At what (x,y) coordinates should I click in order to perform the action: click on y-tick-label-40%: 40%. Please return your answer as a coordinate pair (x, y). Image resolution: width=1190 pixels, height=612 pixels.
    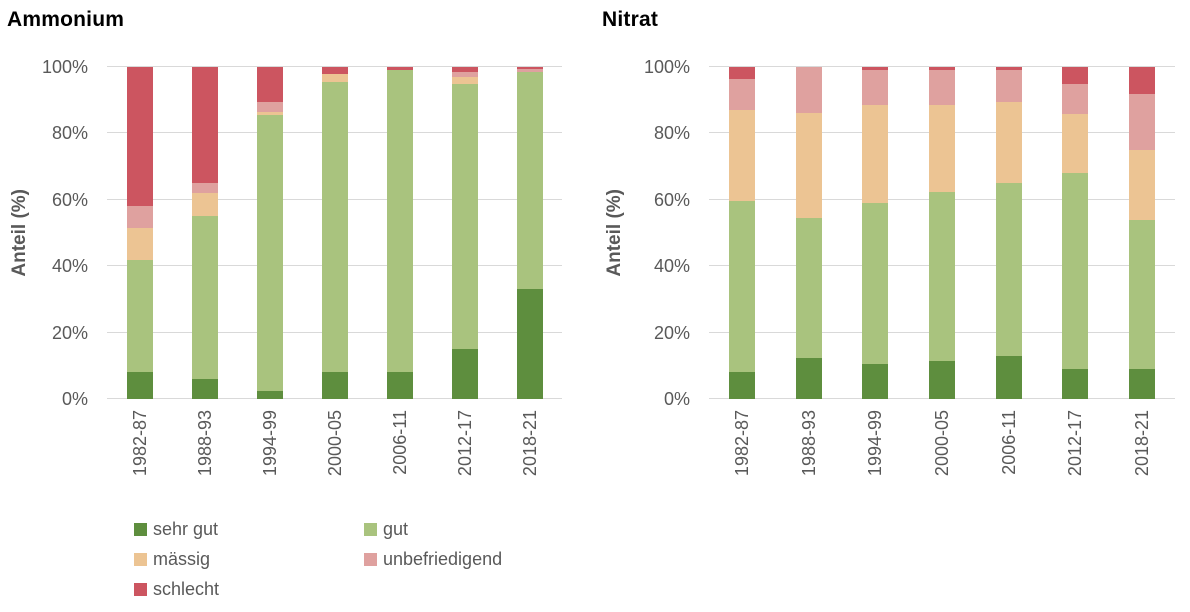
    Looking at the image, I should click on (671, 266).